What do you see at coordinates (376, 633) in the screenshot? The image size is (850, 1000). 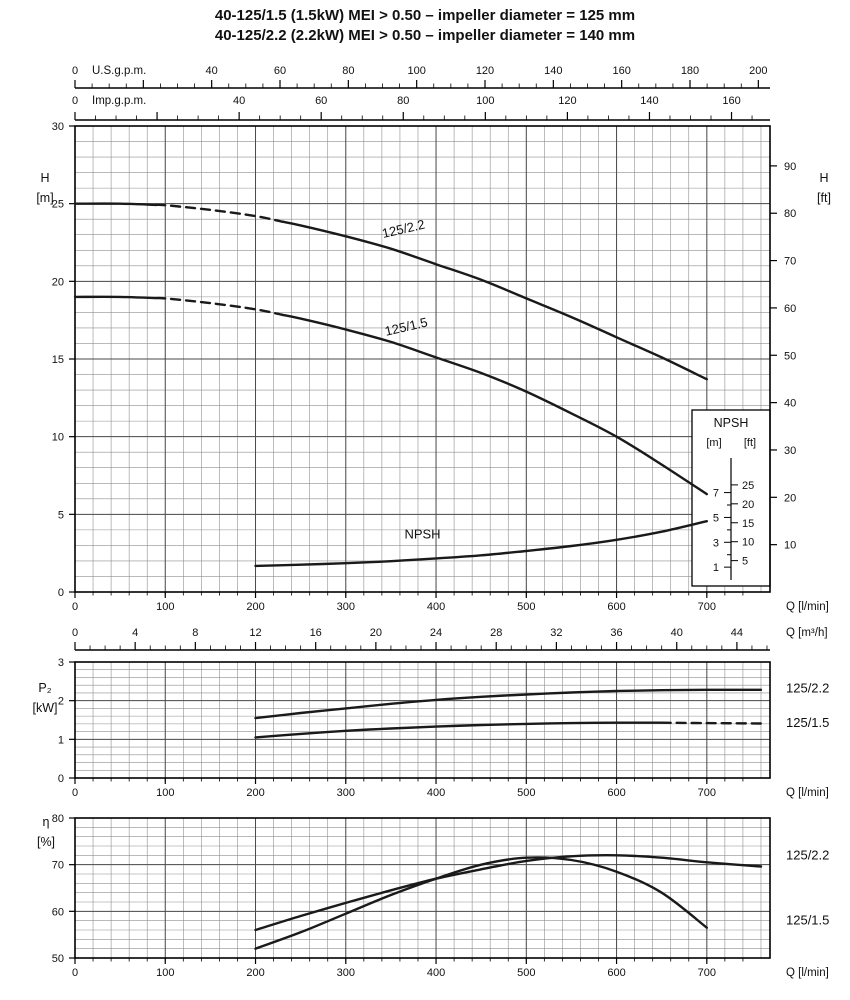 I see `ruler-tick-label: 20` at bounding box center [376, 633].